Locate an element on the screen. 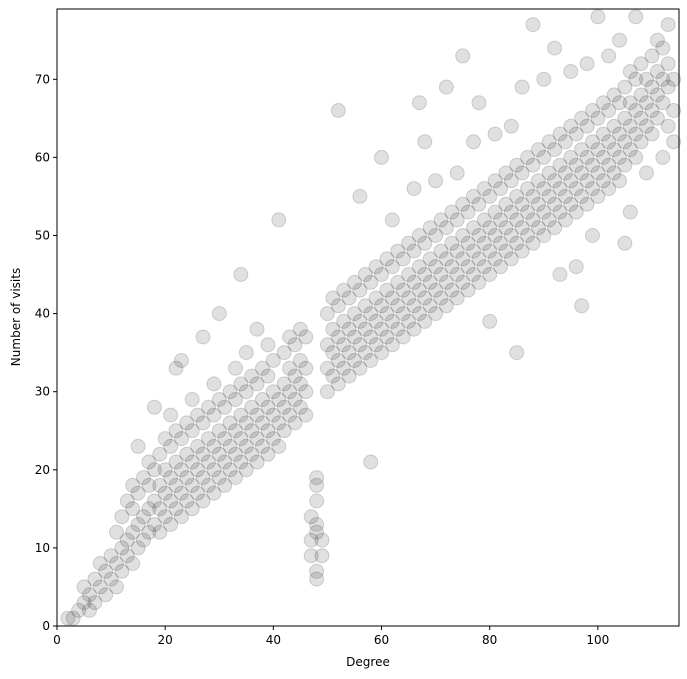 Image resolution: width=687 pixels, height=679 pixels. y-axis-label: Number of visits is located at coordinates (16, 317).